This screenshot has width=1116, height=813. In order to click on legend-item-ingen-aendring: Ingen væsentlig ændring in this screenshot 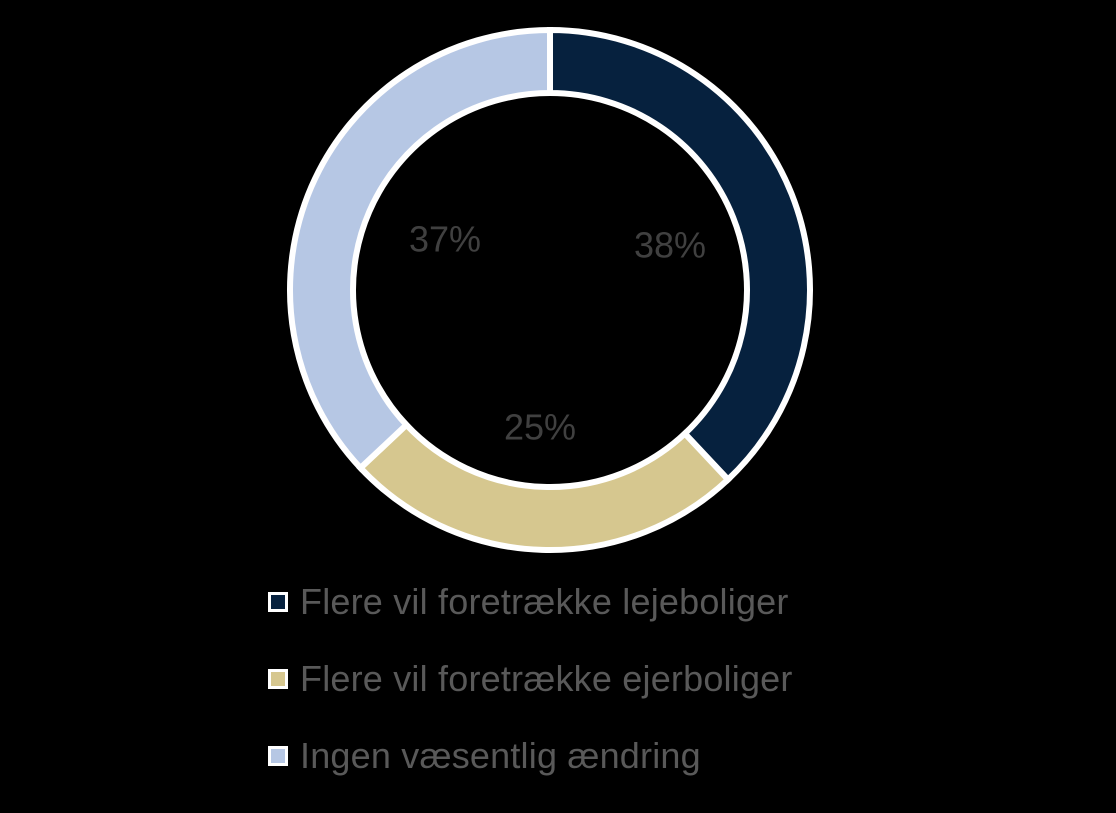, I will do `click(628, 756)`.